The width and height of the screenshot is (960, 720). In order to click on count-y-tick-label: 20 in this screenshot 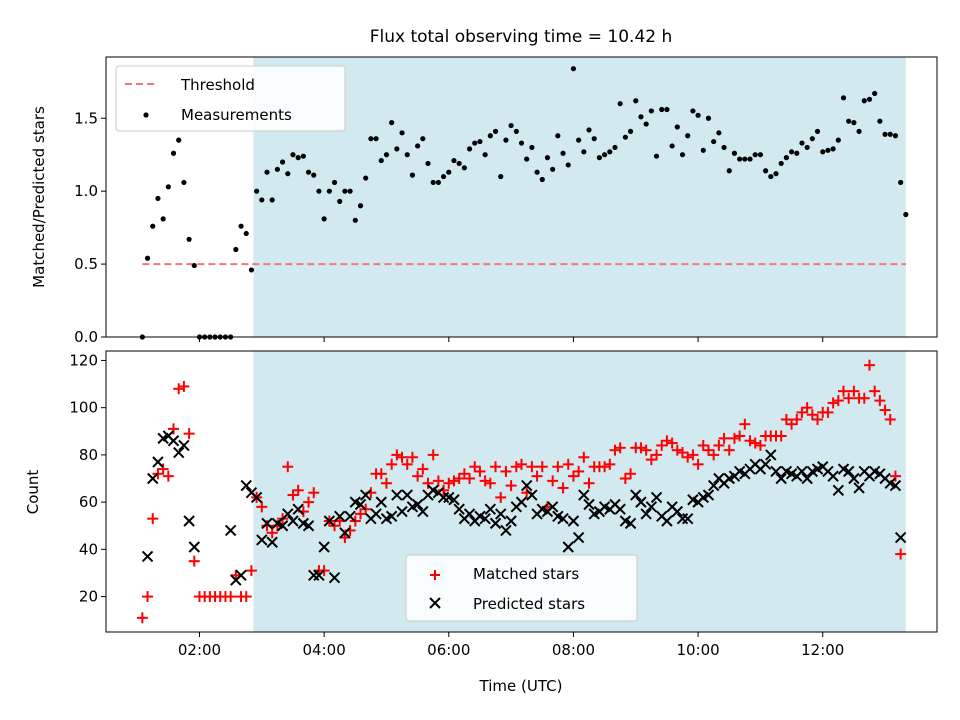, I will do `click(88, 597)`.